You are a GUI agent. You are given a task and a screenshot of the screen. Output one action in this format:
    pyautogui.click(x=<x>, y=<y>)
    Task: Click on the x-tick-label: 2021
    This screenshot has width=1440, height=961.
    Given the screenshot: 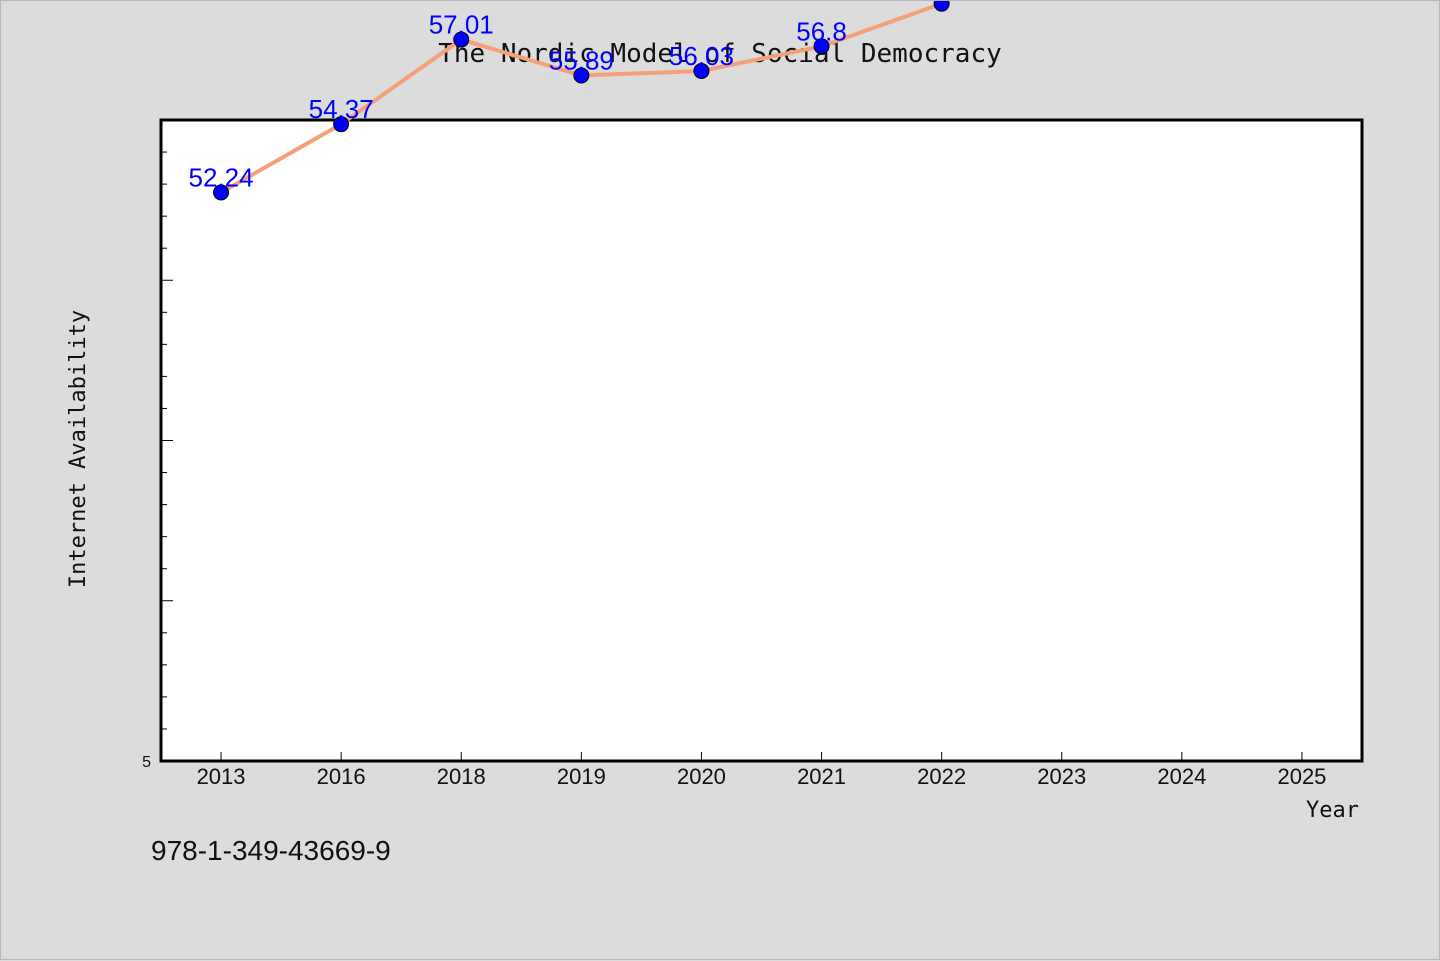 What is the action you would take?
    pyautogui.click(x=821, y=776)
    